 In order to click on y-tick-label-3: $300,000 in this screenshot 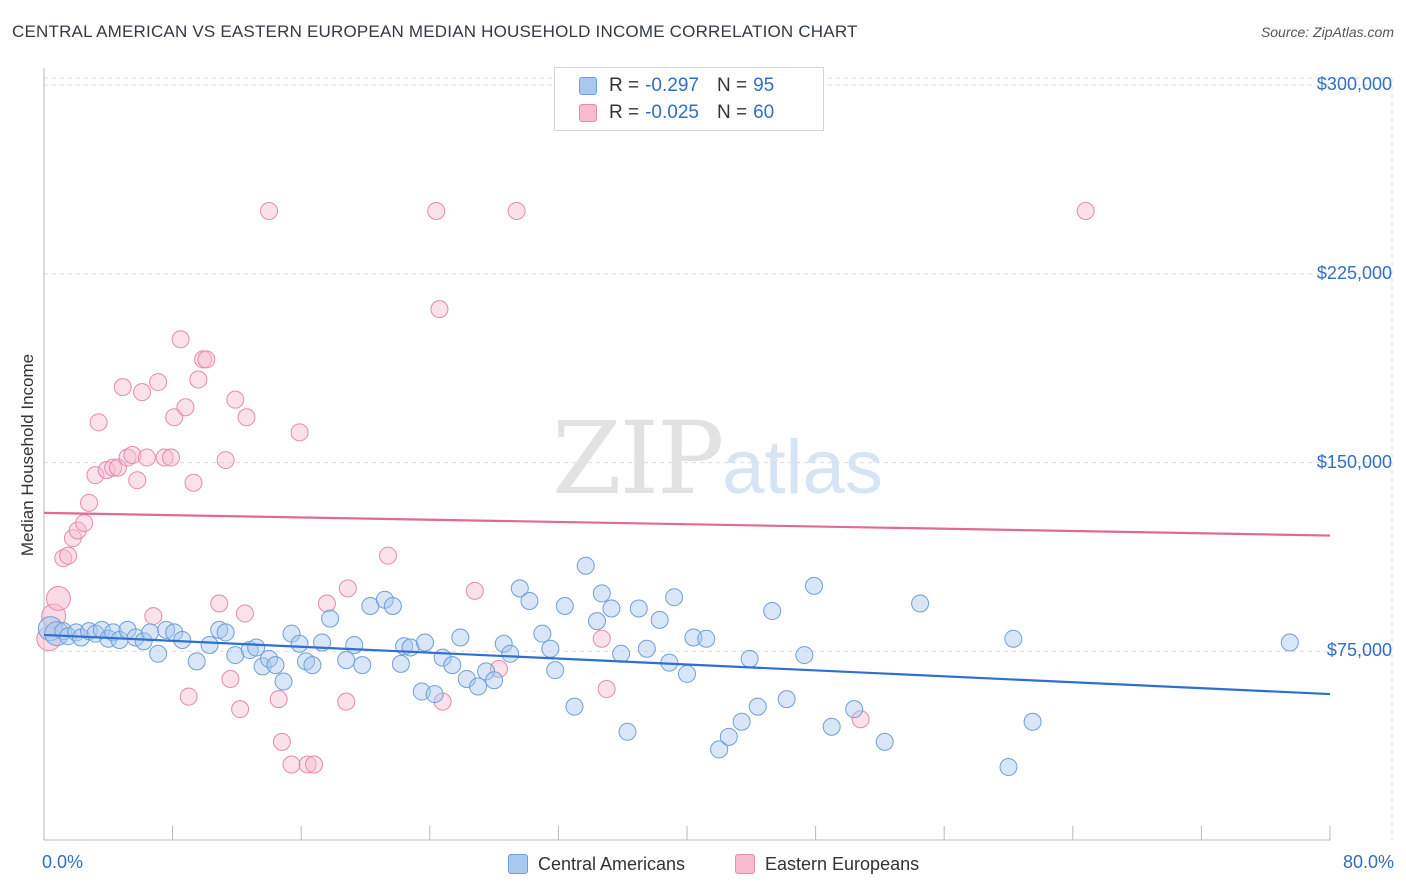, I will do `click(1354, 84)`.